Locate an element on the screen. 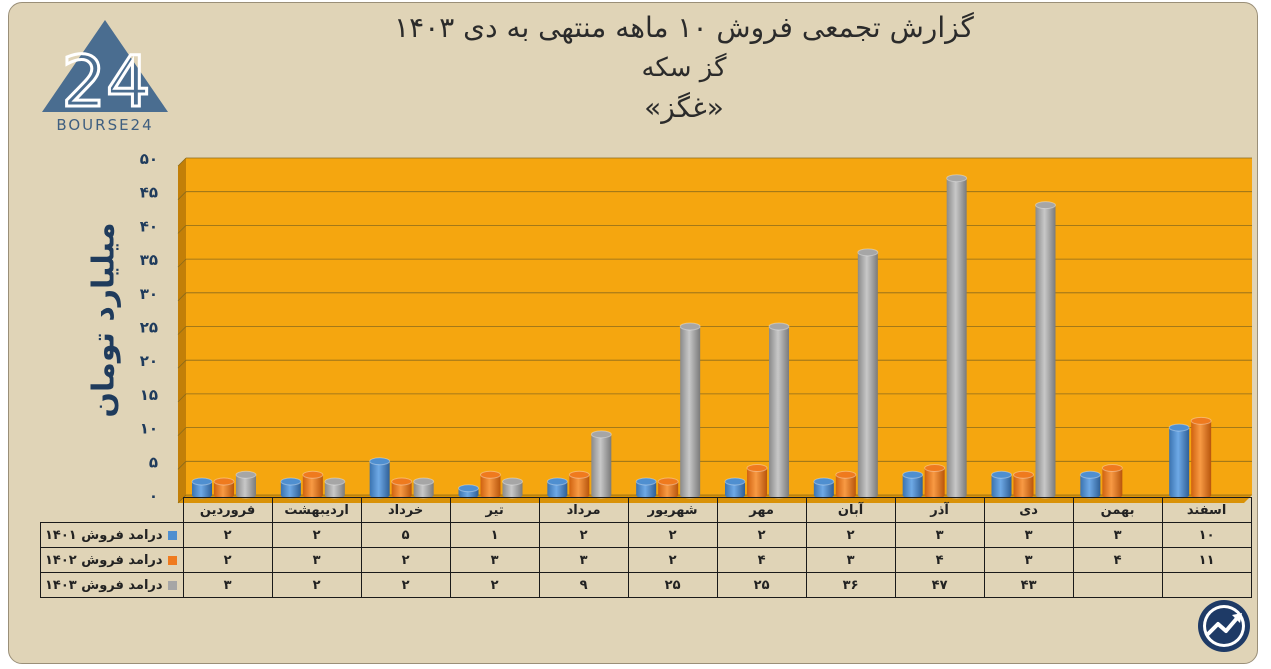  chart-subtitle: گز سکه is located at coordinates (684, 68).